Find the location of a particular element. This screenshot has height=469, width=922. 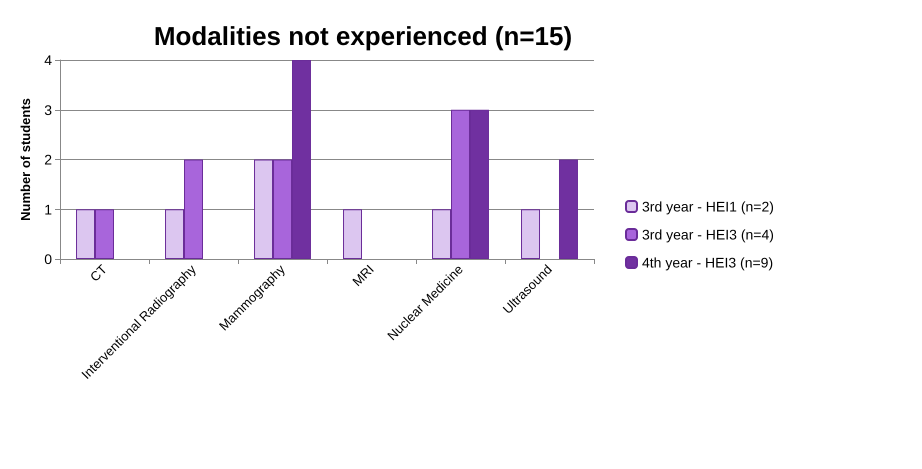

y-axis-title: Number of students is located at coordinates (25, 159).